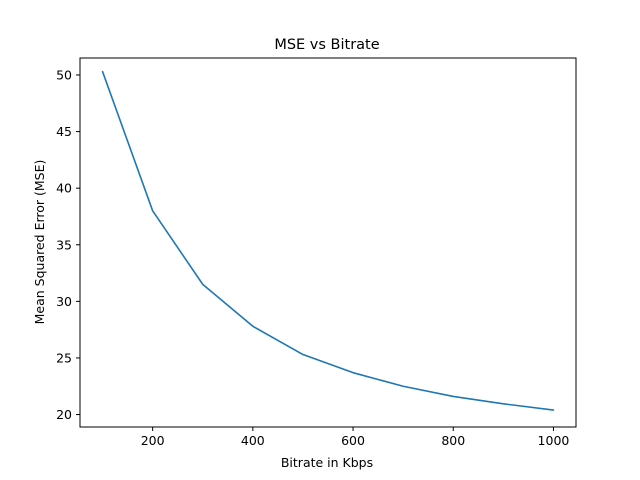 This screenshot has width=640, height=480. Describe the element at coordinates (554, 440) in the screenshot. I see `x-tick-label: 1000` at that location.